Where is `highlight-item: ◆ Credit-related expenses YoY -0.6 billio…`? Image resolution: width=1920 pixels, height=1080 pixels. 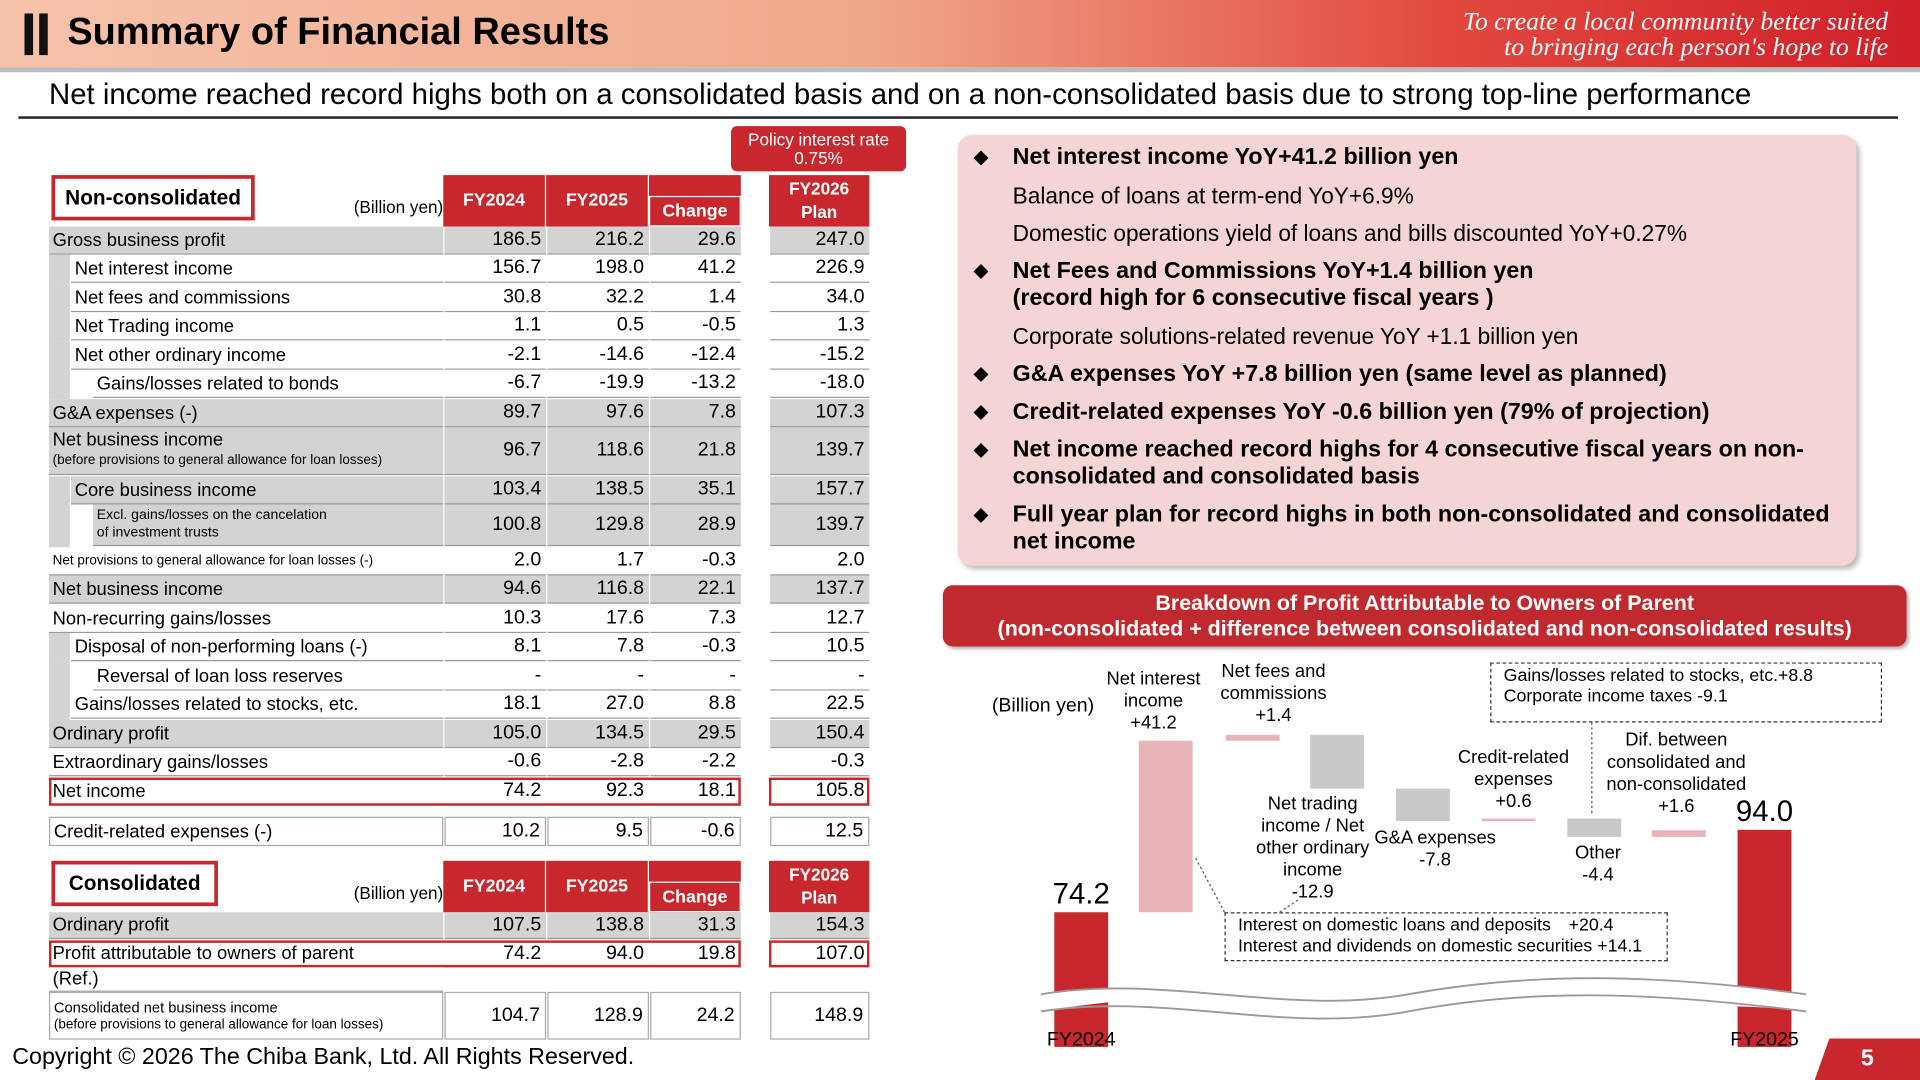 highlight-item: ◆ Credit-related expenses YoY -0.6 billio… is located at coordinates (1407, 412).